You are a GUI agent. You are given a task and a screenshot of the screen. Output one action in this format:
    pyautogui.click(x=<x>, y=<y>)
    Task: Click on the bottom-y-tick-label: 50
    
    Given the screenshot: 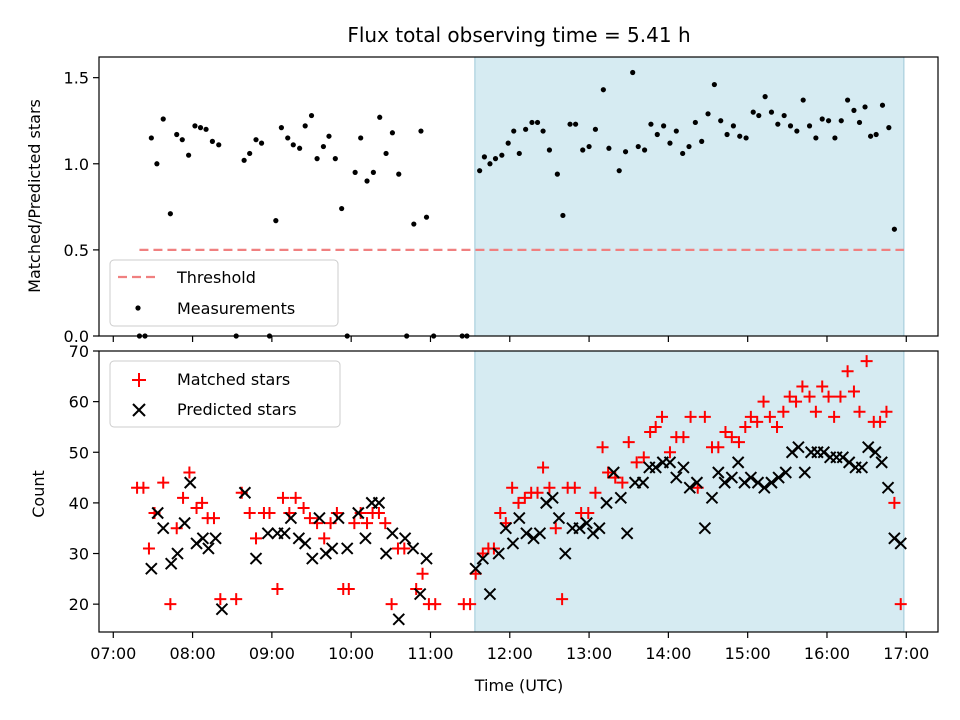 What is the action you would take?
    pyautogui.click(x=79, y=452)
    